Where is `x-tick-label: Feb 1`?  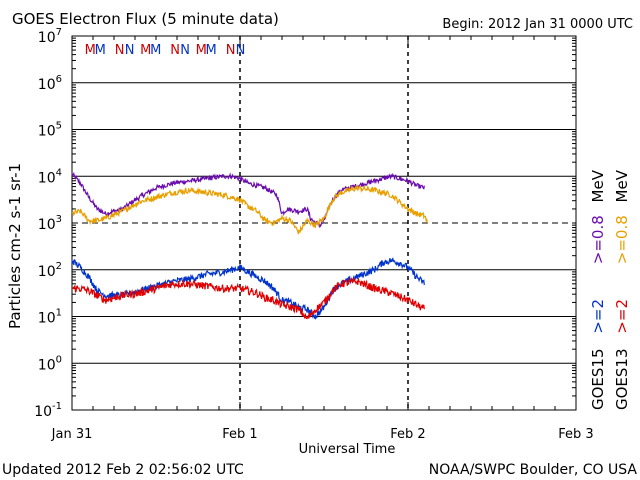
x-tick-label: Feb 1 is located at coordinates (239, 434).